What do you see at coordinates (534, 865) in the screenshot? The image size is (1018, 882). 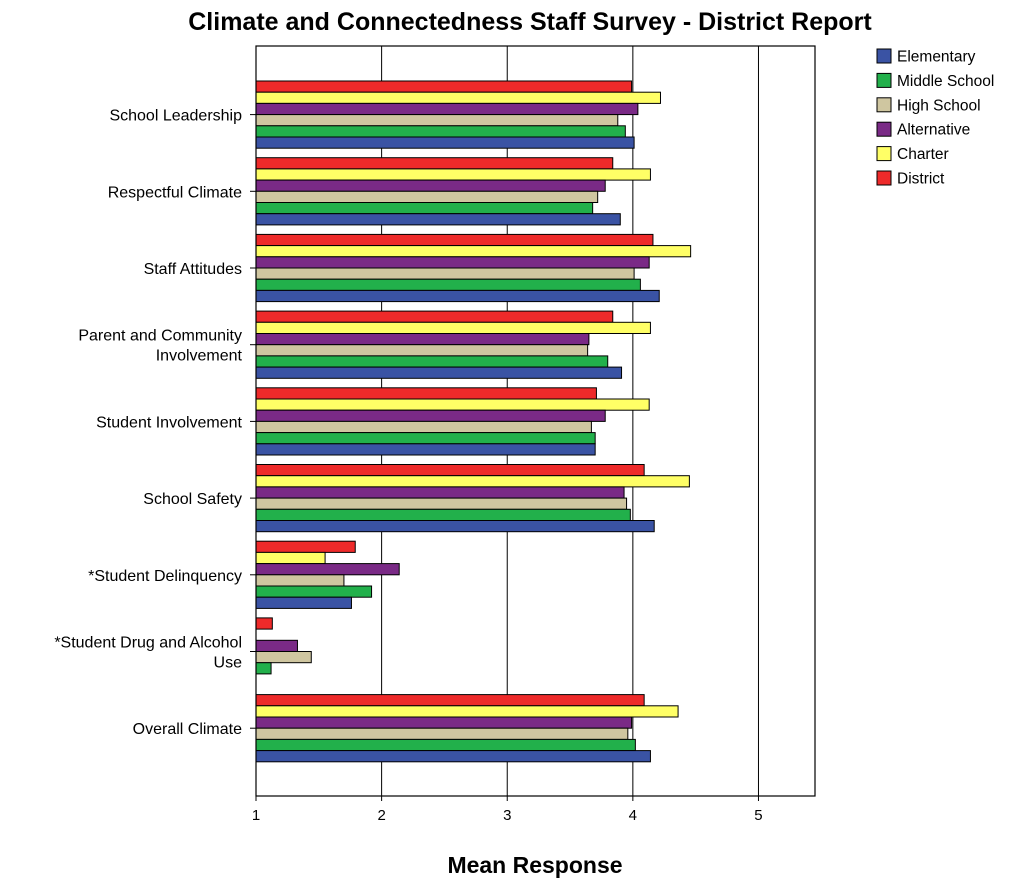 I see `x-axis-label: Mean Response` at bounding box center [534, 865].